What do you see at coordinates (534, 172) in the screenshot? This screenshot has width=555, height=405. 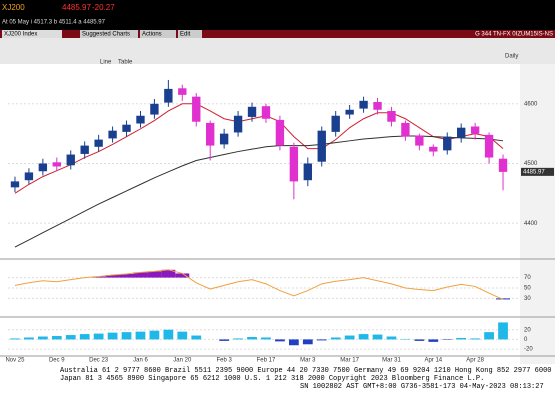 I see `last-price: 4485.97` at bounding box center [534, 172].